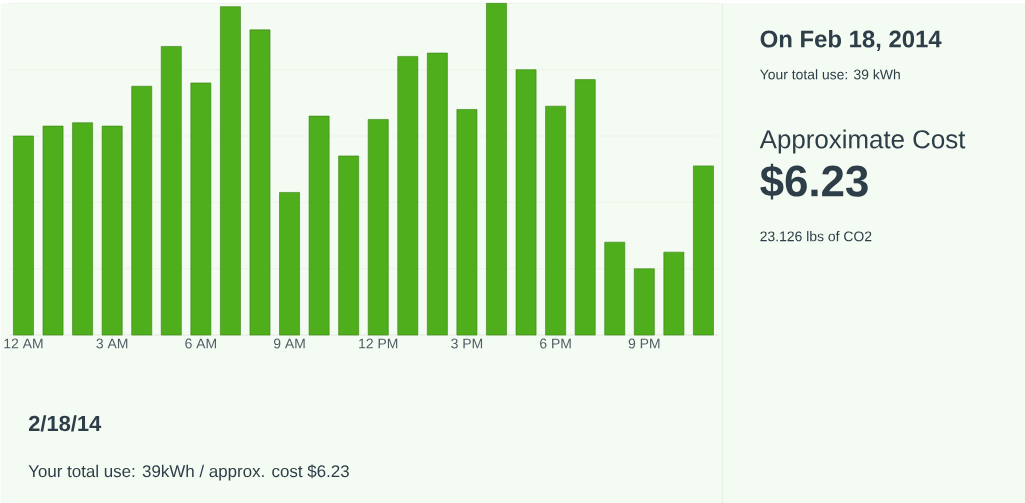 The image size is (1025, 503). Describe the element at coordinates (862, 141) in the screenshot. I see `text: Approximate Cost` at that location.